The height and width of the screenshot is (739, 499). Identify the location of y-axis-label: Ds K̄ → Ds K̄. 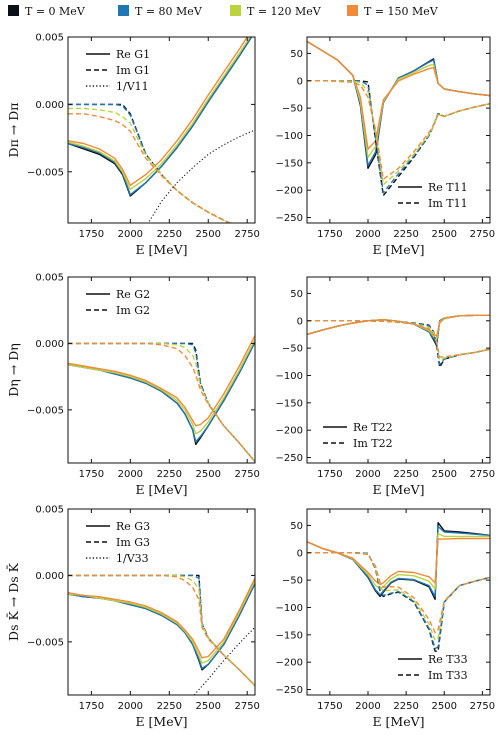
(13, 601).